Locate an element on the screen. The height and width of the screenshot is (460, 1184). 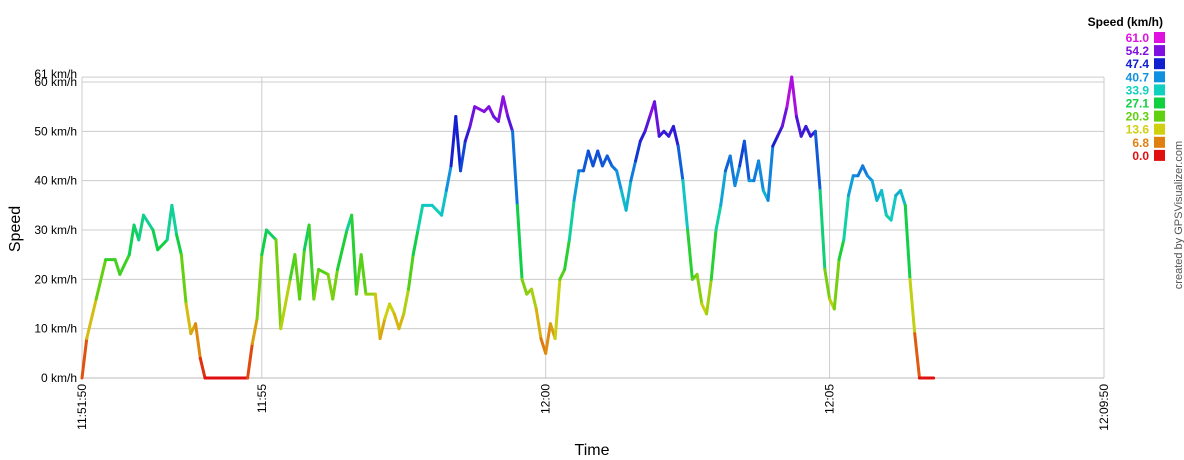
legend-title: Speed (km/h) is located at coordinates (1125, 22).